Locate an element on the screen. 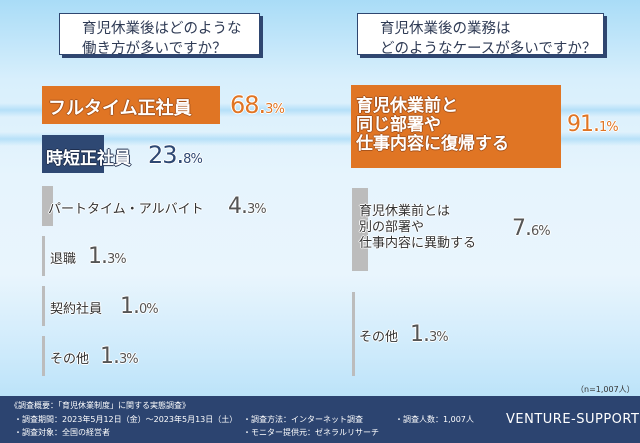 Image resolution: width=640 pixels, height=443 pixels. bar-same-dept is located at coordinates (456, 126).